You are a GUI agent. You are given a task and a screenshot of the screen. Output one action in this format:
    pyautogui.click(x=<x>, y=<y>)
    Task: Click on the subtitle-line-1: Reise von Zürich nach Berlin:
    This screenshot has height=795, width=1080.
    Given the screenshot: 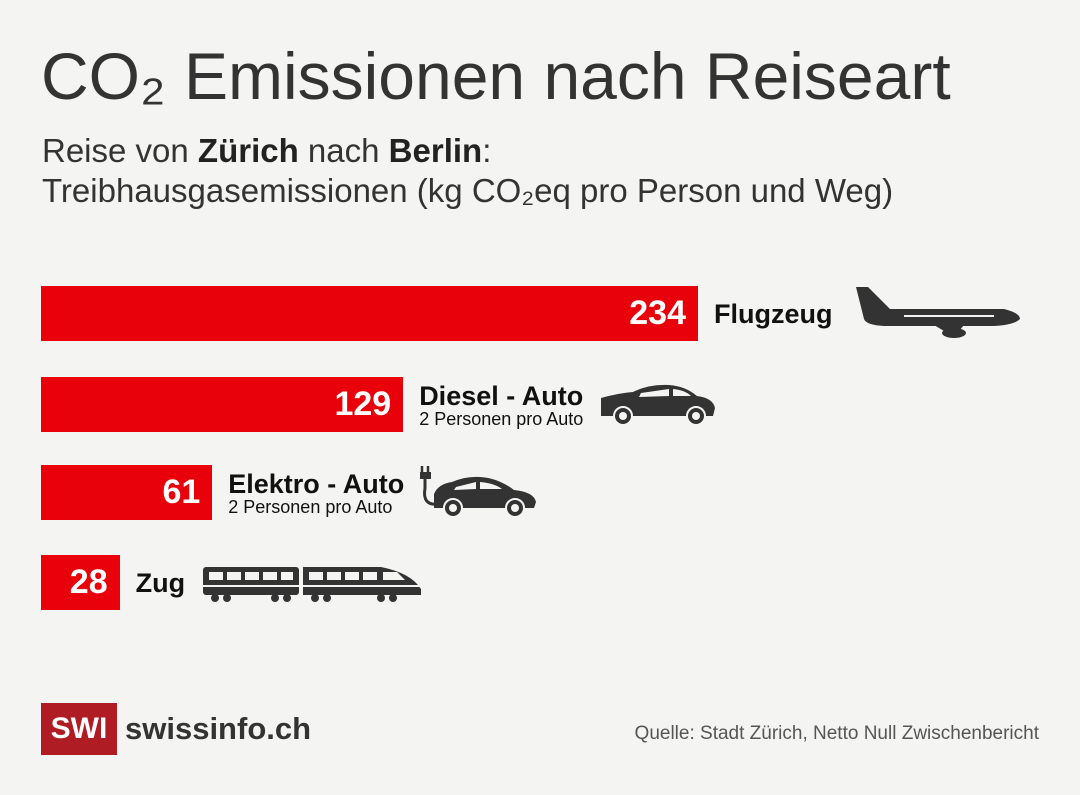 What is the action you would take?
    pyautogui.click(x=266, y=151)
    